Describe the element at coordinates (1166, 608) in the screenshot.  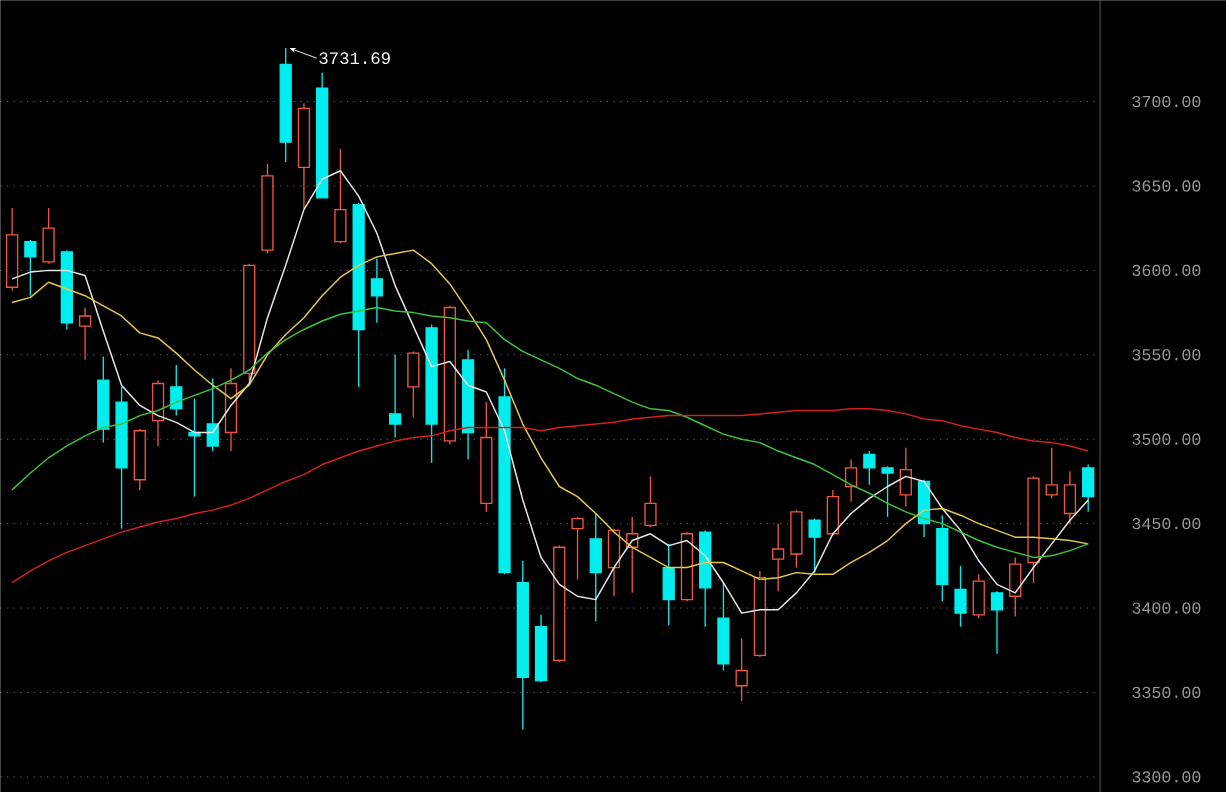
I see `y-tick-label: 3400.00` at that location.